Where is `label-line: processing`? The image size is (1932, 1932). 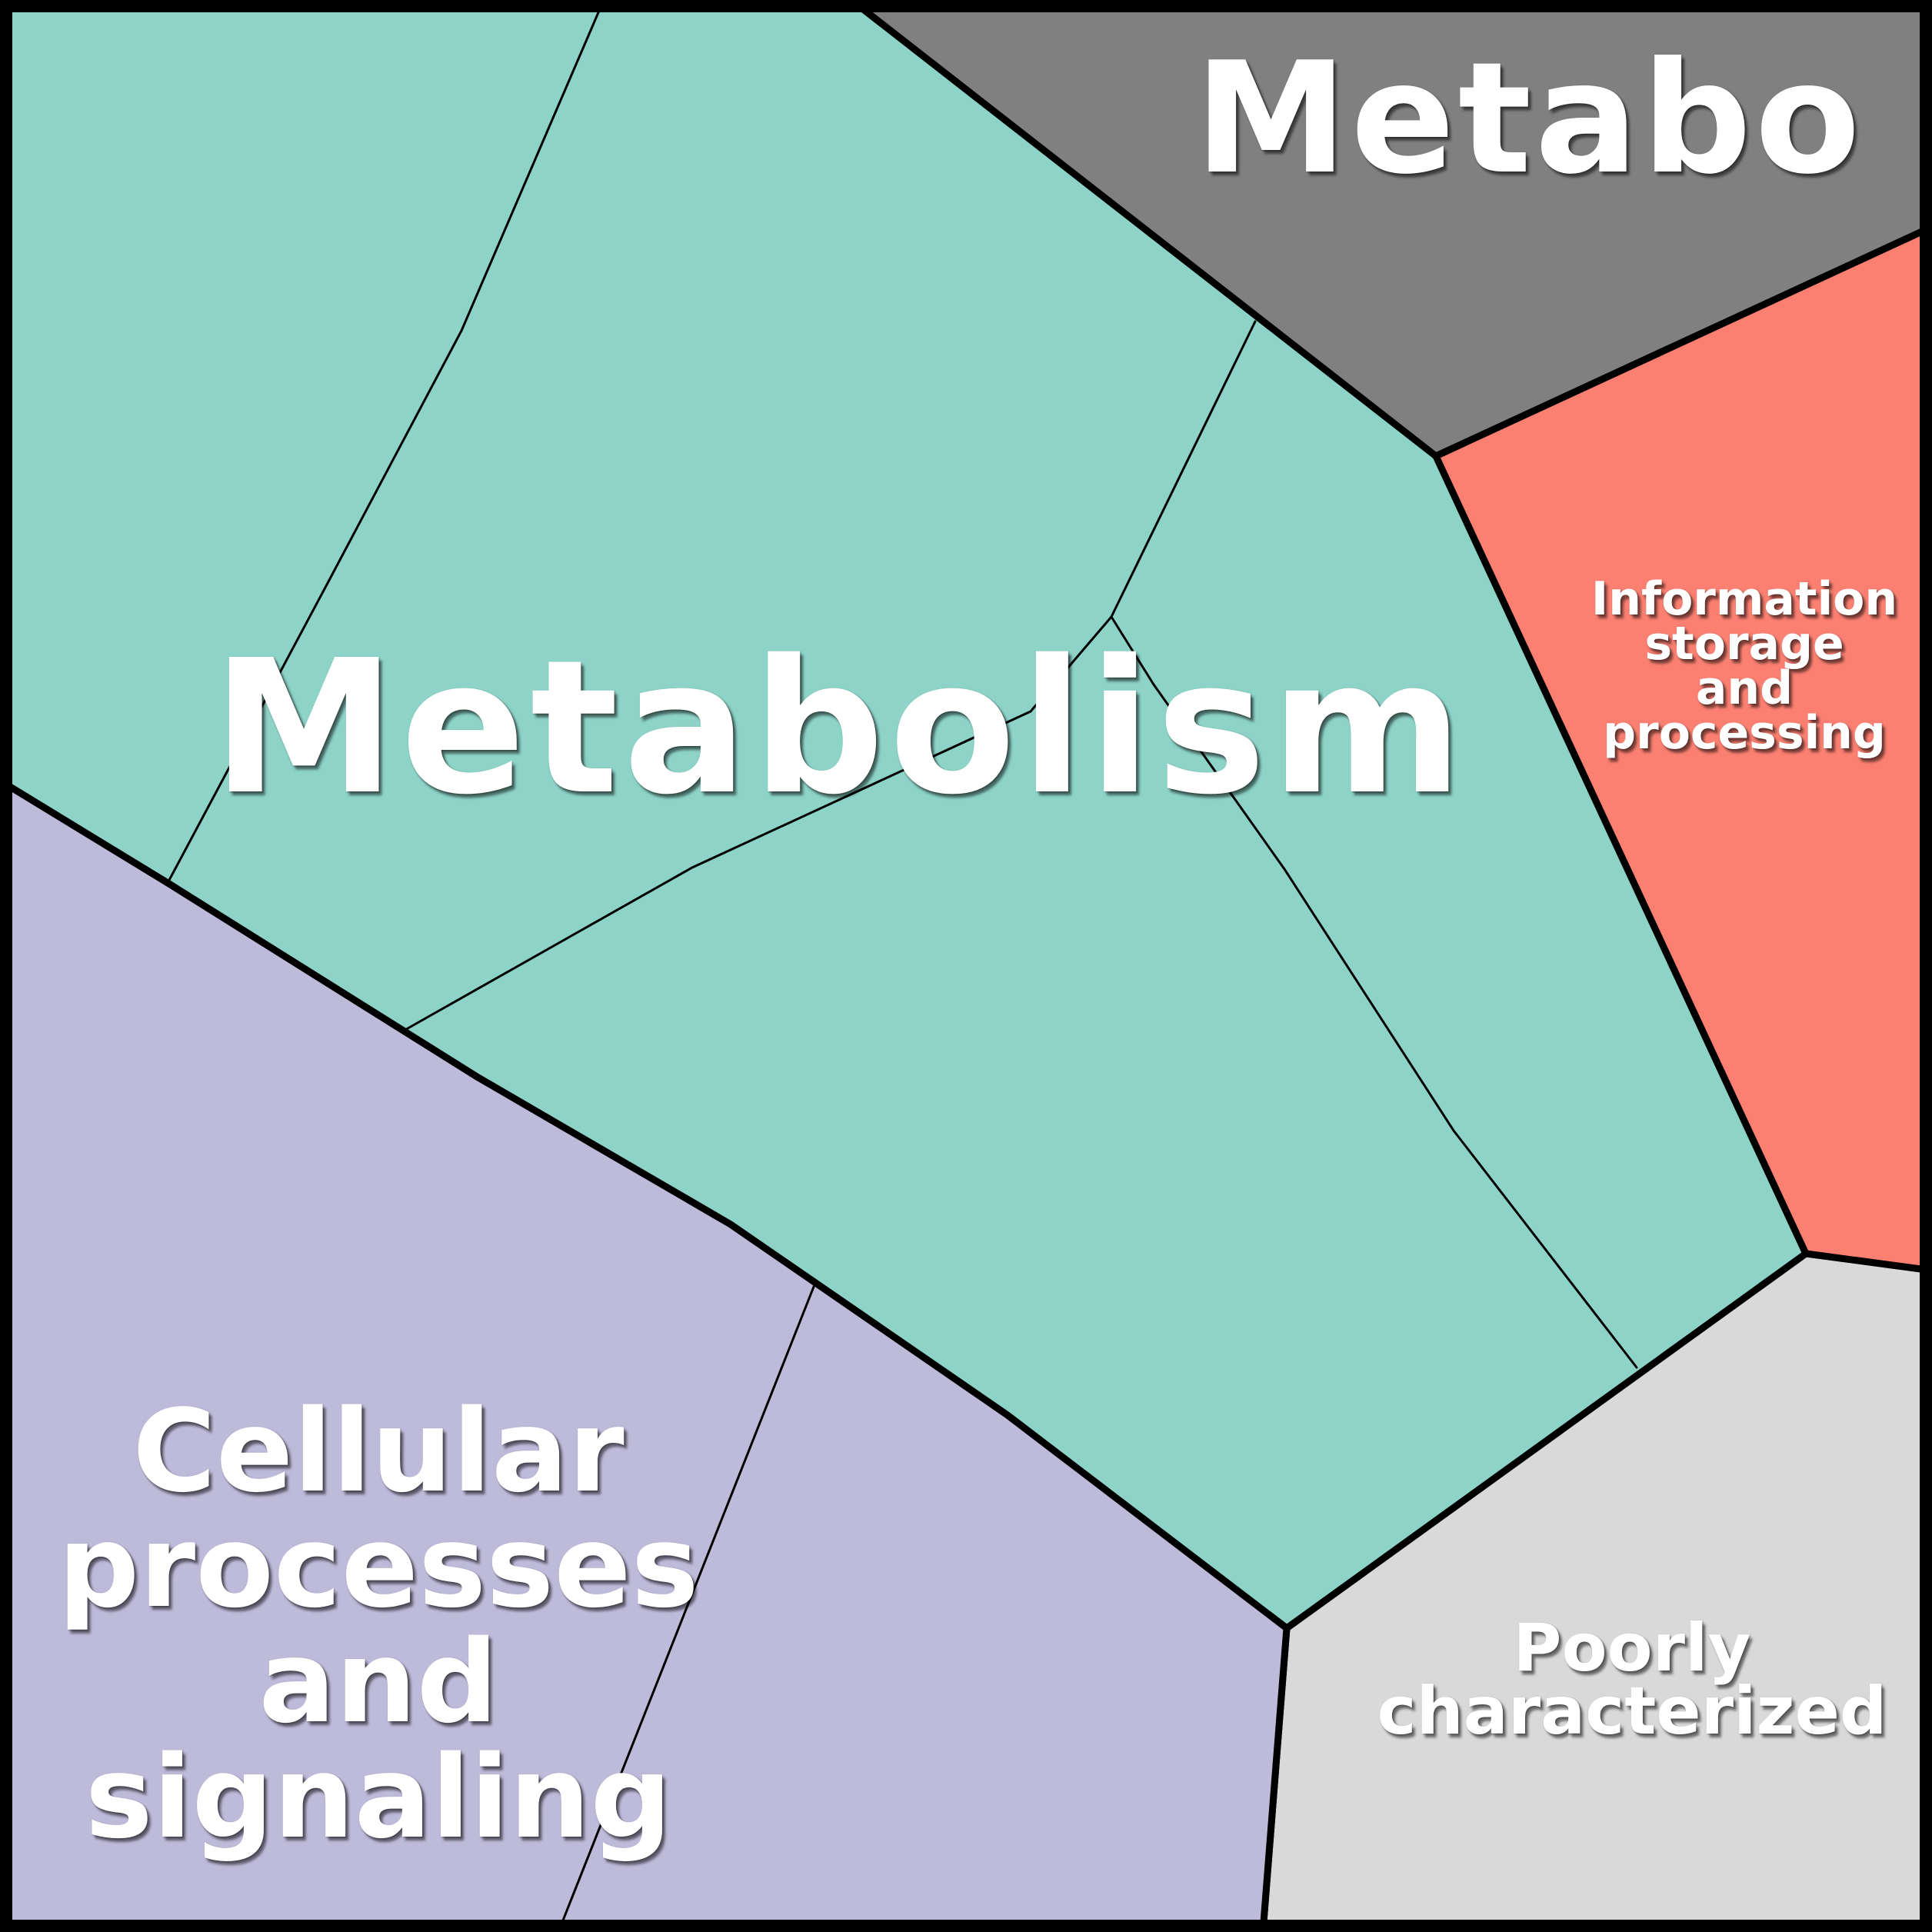 label-line: processing is located at coordinates (1744, 733).